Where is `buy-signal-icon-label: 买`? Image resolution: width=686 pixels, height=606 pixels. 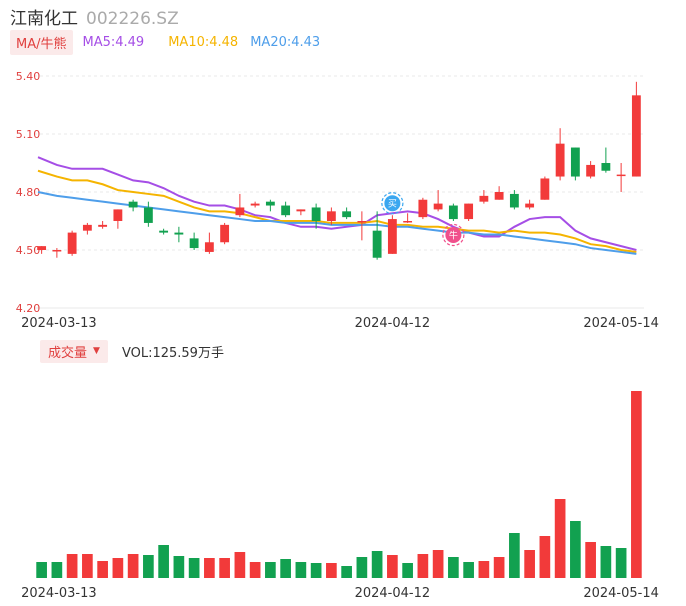
buy-signal-icon-label: 买 is located at coordinates (392, 204).